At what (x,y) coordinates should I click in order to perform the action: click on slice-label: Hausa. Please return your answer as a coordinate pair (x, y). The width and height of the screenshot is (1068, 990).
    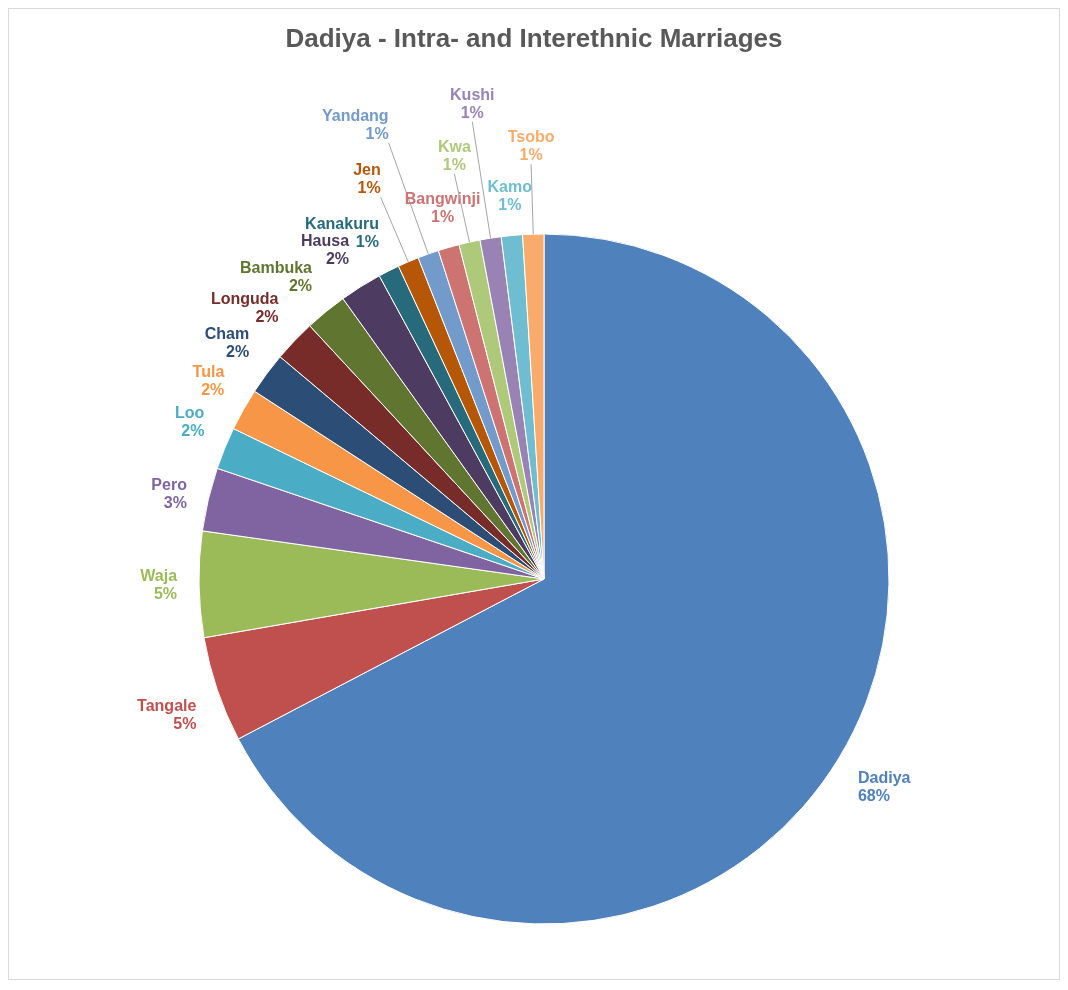
    Looking at the image, I should click on (325, 241).